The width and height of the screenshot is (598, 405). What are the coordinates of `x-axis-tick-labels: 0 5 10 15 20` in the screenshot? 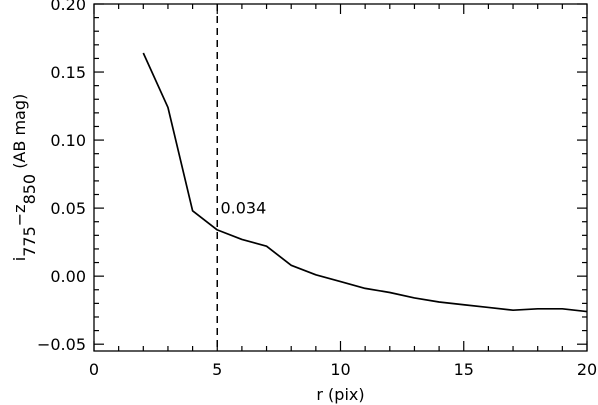 It's located at (343, 369).